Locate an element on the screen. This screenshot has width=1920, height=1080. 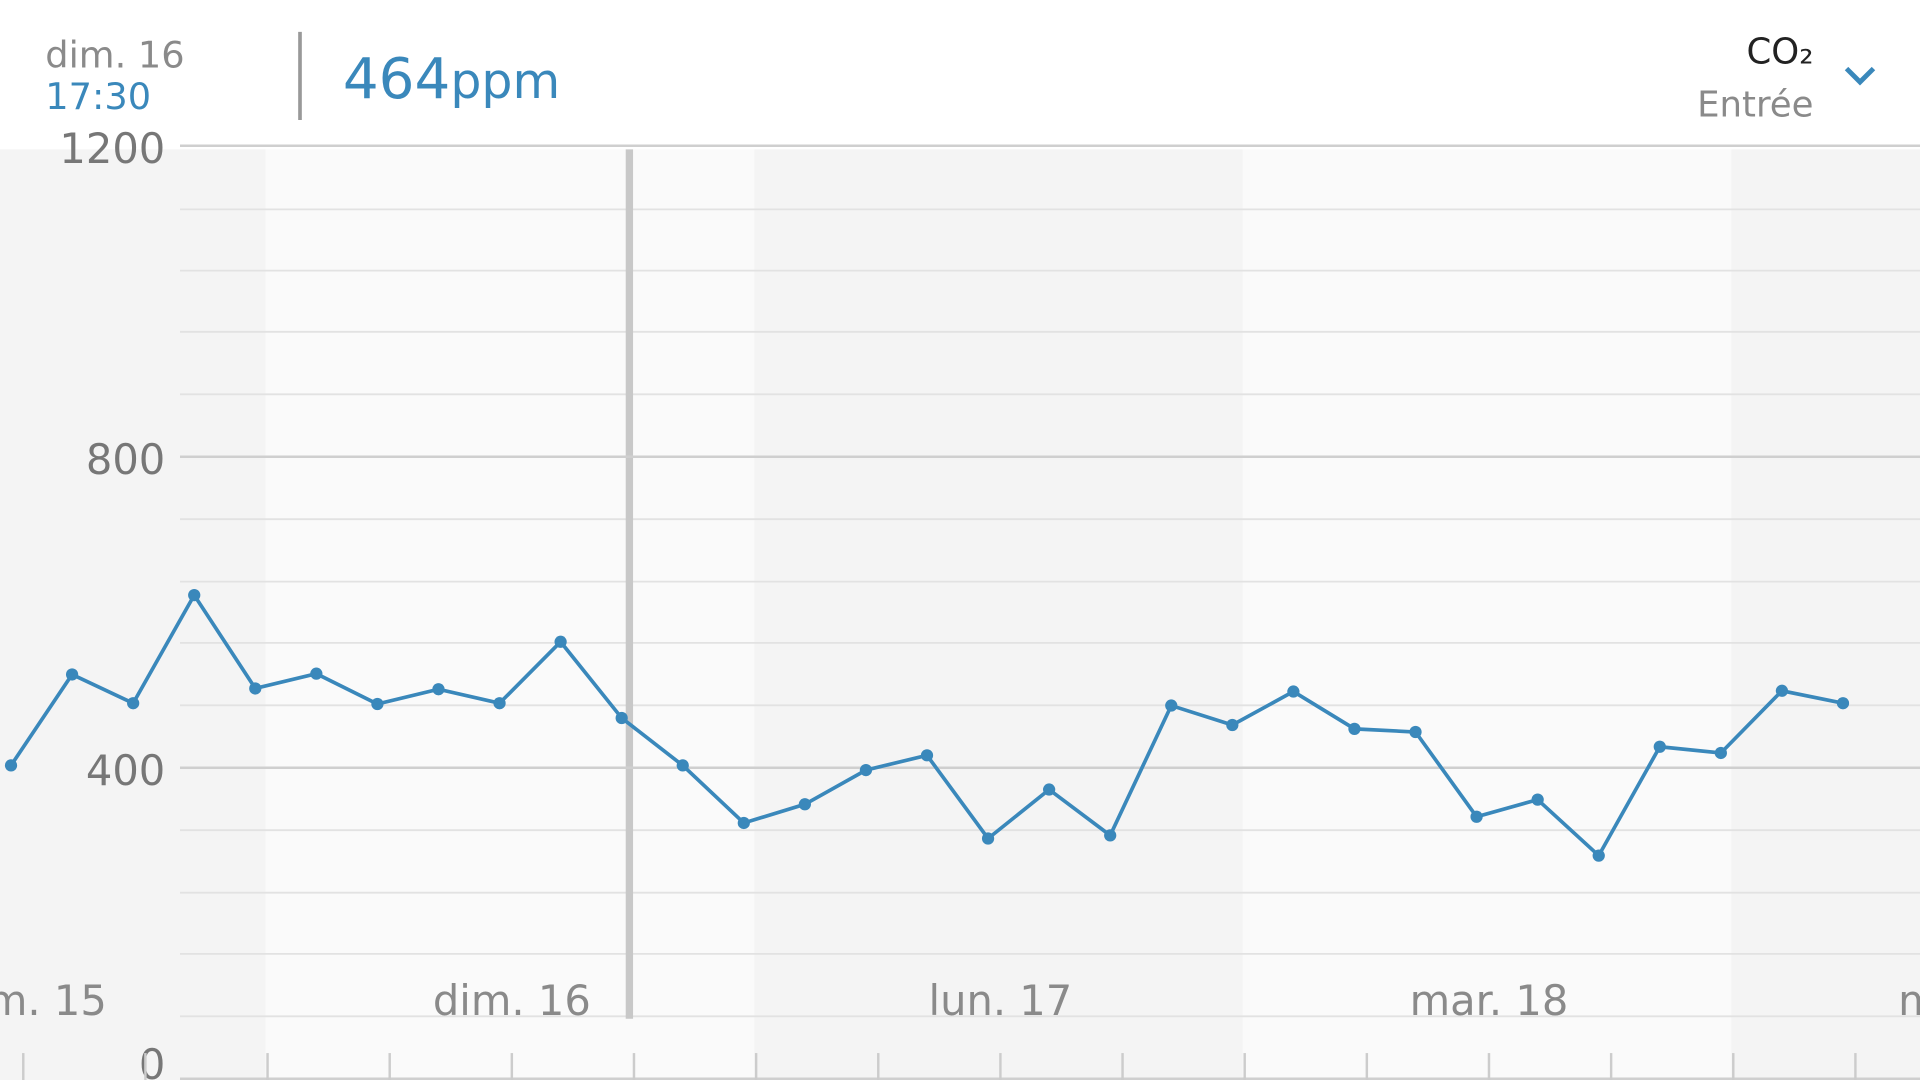
y-tick-label: 800 is located at coordinates (125, 459).